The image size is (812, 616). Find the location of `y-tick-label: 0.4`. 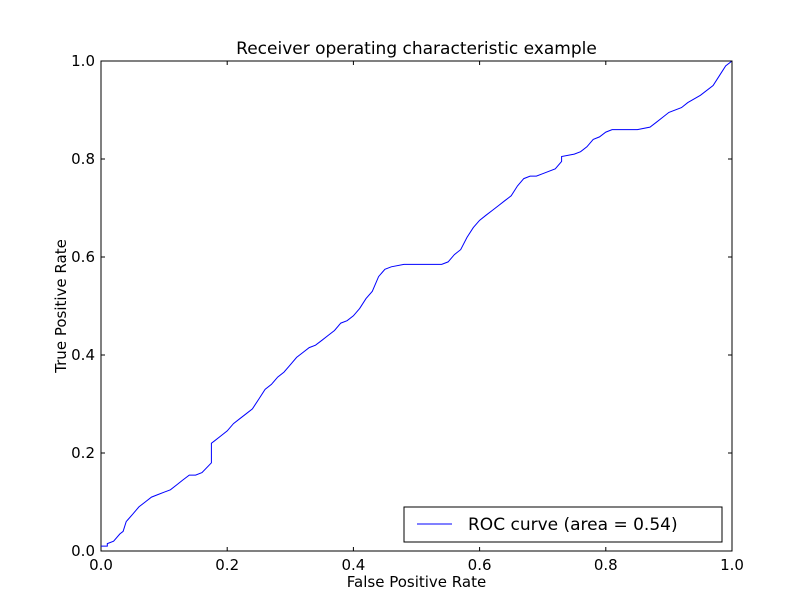

y-tick-label: 0.4 is located at coordinates (83, 355).